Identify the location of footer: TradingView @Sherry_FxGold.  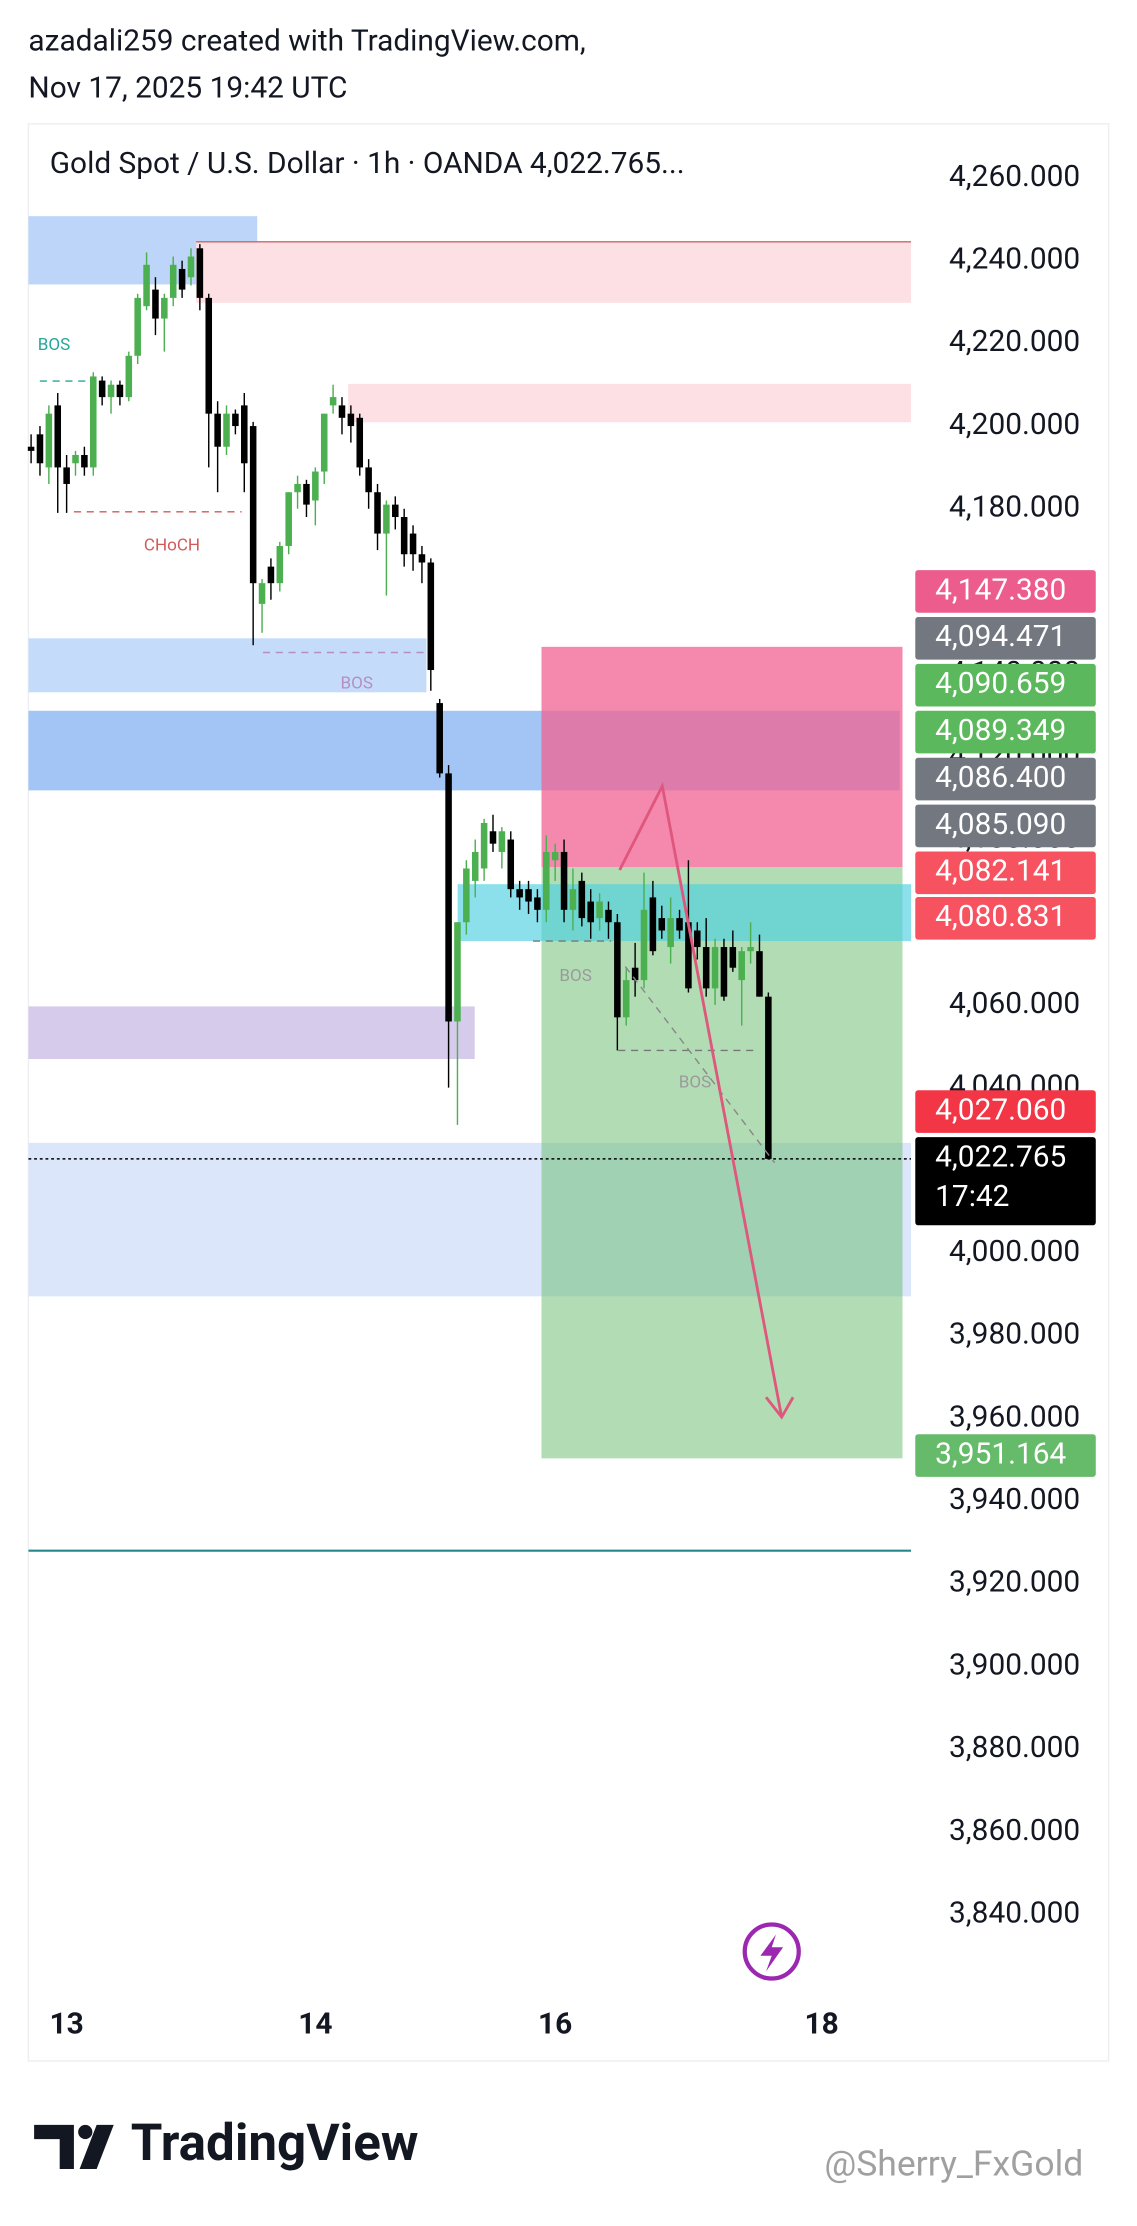
(558, 2149).